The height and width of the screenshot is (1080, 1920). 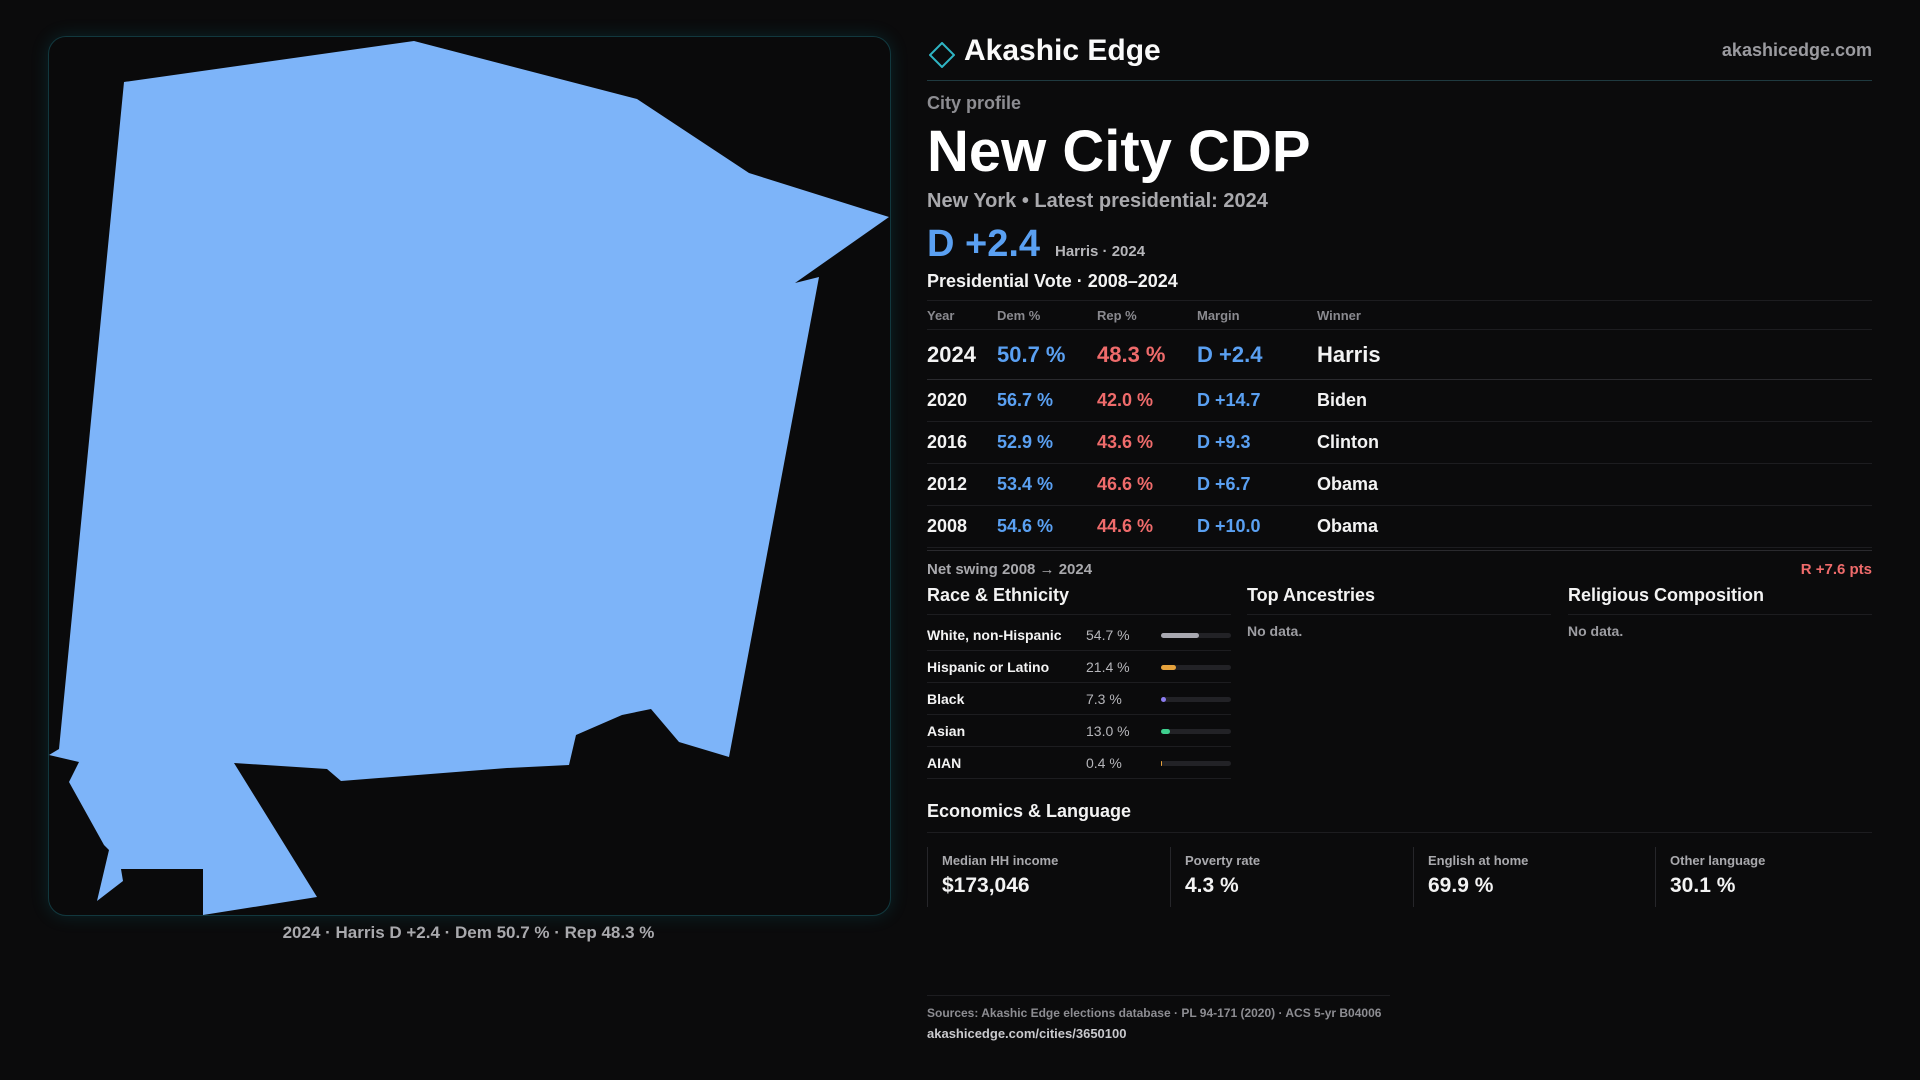 I want to click on race-name: AIAN, so click(x=944, y=763).